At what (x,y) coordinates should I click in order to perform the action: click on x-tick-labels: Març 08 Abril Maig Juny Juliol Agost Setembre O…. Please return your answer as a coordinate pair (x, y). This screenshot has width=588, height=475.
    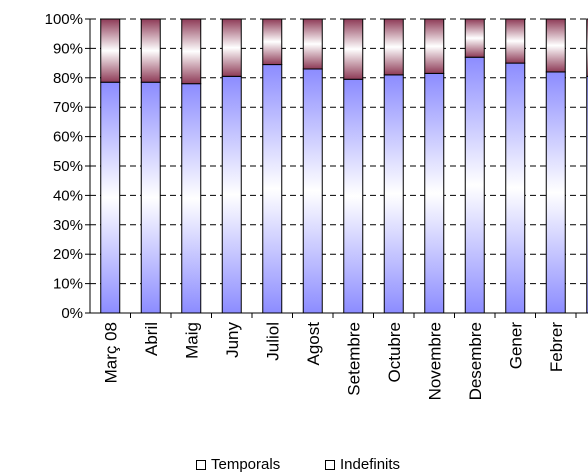
    Looking at the image, I should click on (344, 361).